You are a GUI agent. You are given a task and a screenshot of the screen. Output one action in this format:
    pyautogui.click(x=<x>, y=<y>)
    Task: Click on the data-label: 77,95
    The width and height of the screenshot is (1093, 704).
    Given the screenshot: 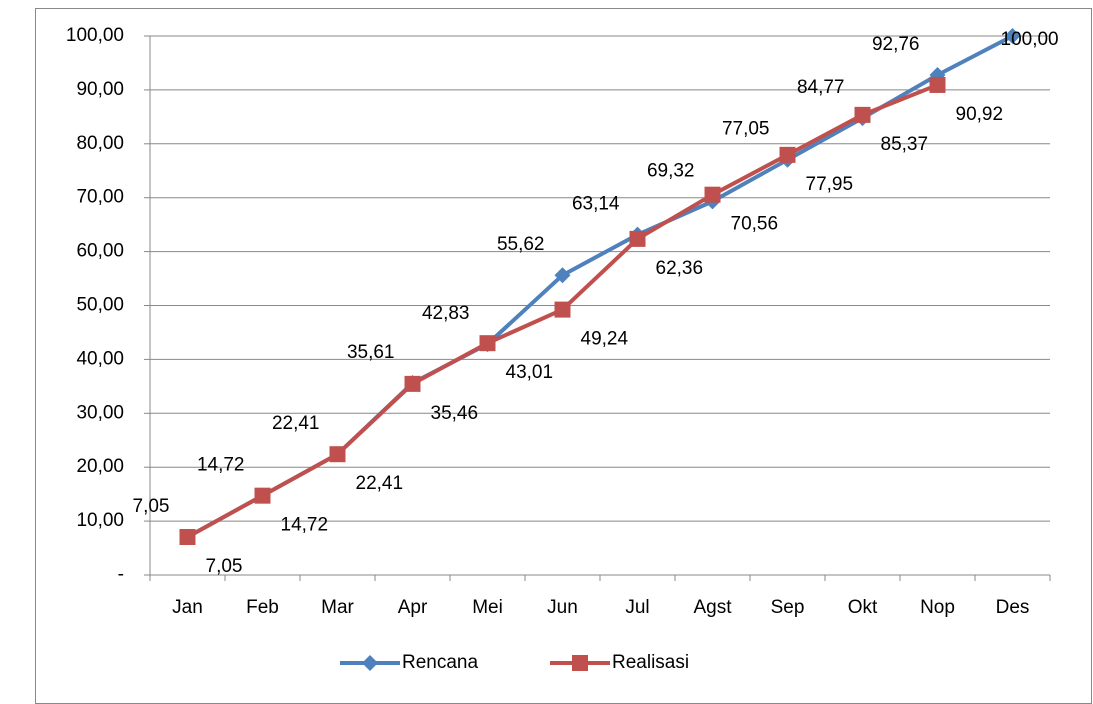 What is the action you would take?
    pyautogui.click(x=830, y=184)
    